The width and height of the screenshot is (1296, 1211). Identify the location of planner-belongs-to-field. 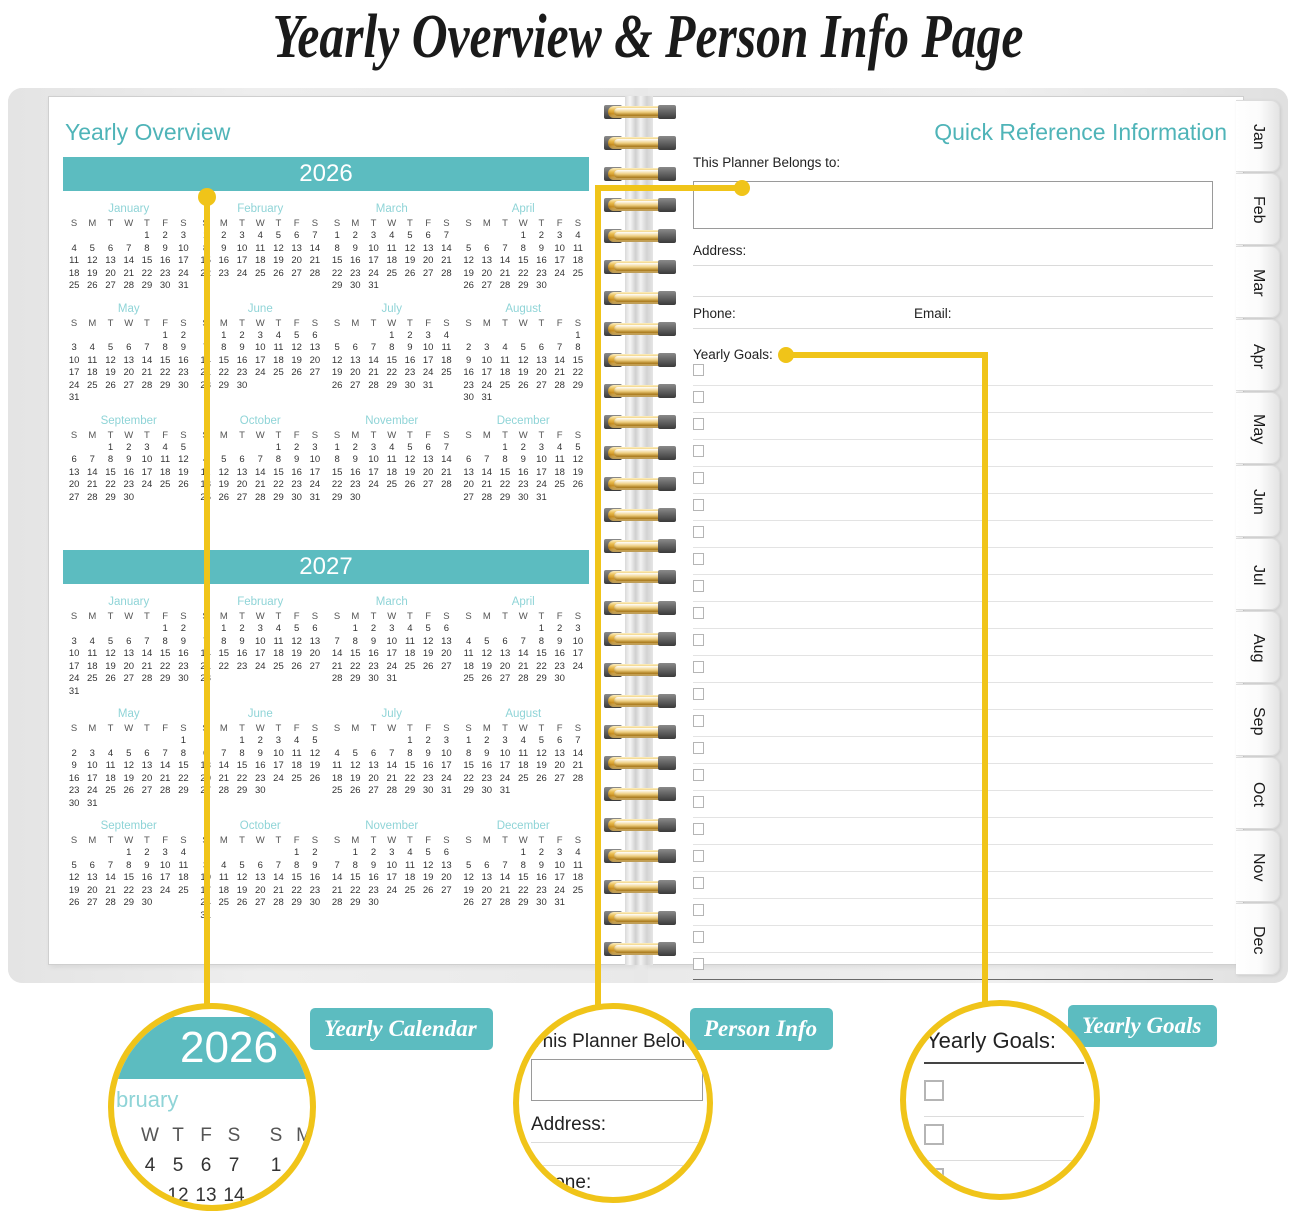
(953, 205).